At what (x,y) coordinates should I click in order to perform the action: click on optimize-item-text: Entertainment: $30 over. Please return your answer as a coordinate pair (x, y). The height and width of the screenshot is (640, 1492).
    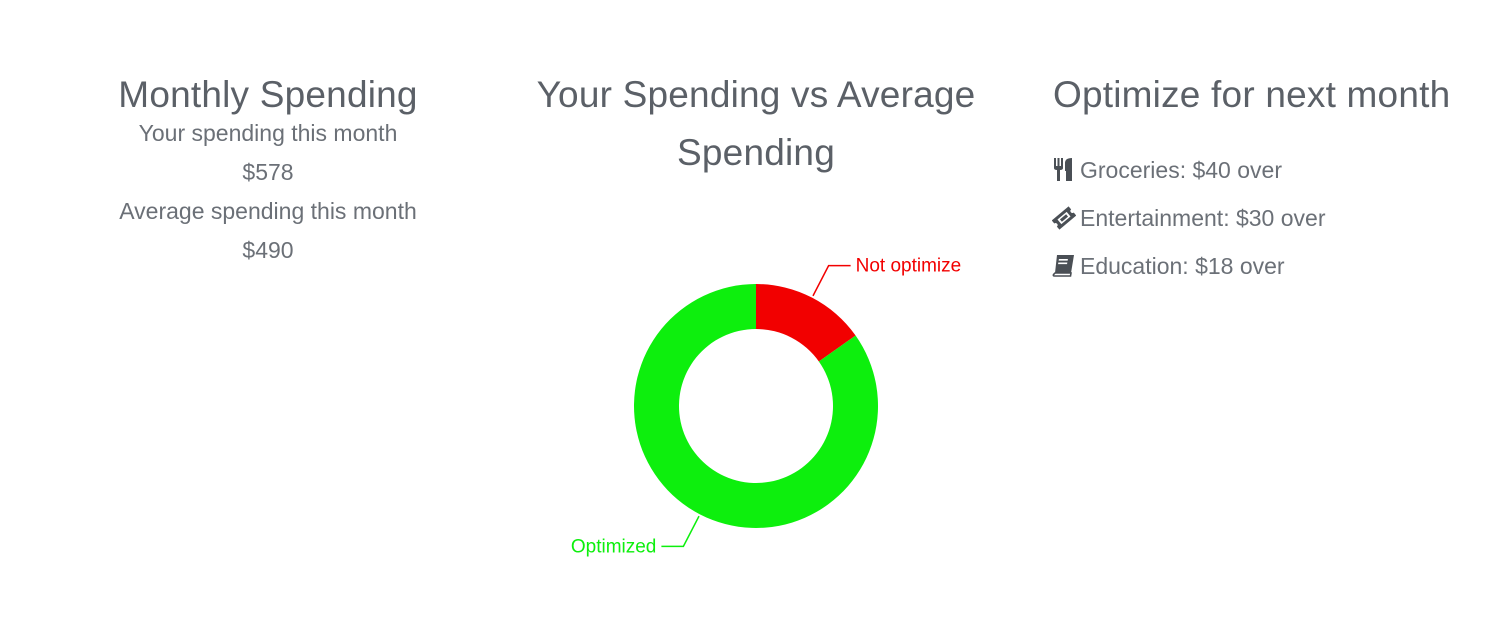
    Looking at the image, I should click on (1203, 217).